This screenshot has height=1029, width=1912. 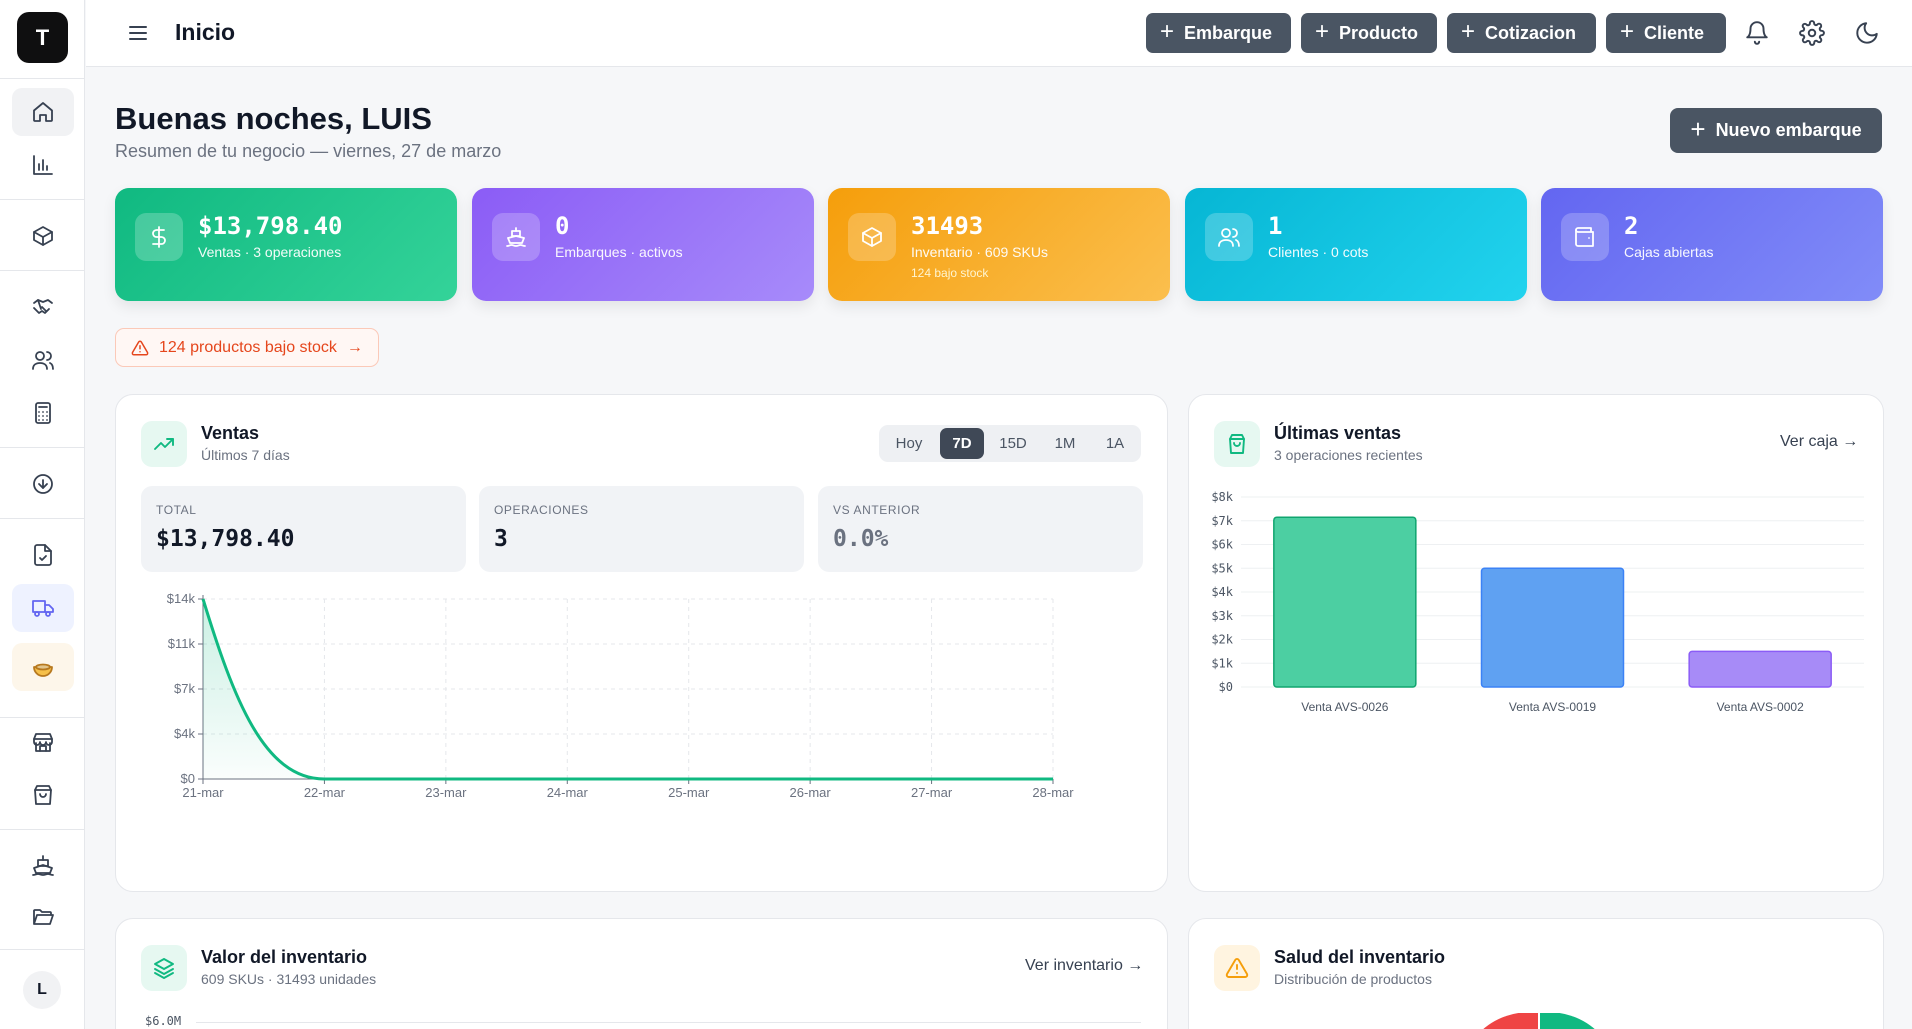 I want to click on avatar-letter: L, so click(x=42, y=989).